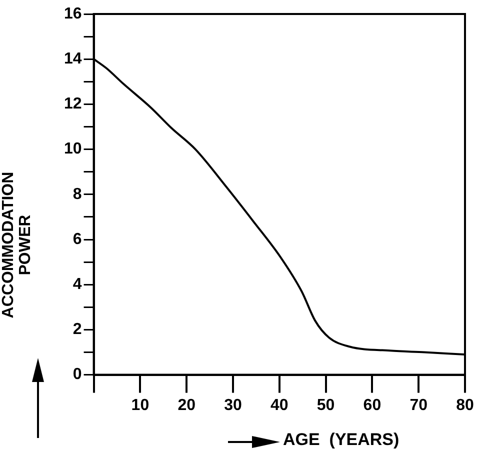  What do you see at coordinates (233, 405) in the screenshot?
I see `x-tick-label: 30` at bounding box center [233, 405].